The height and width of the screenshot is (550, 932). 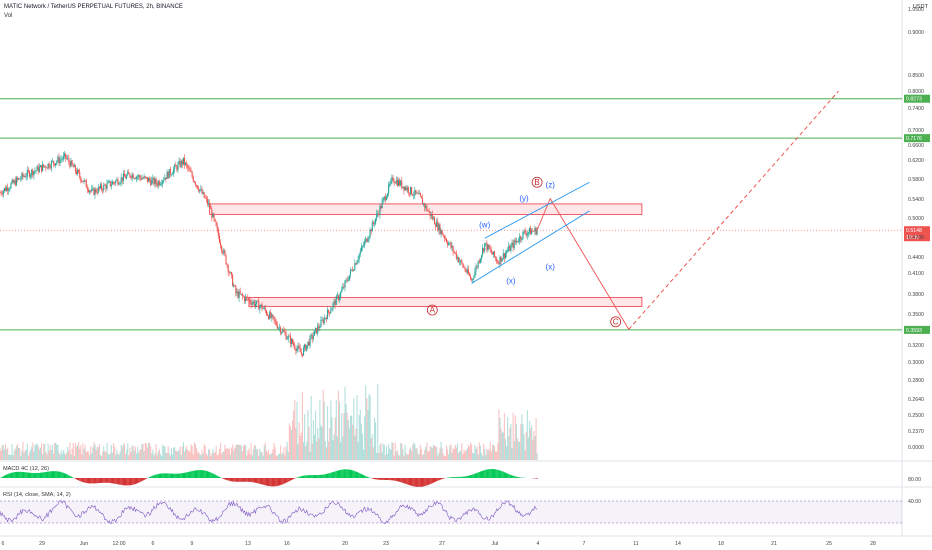 What do you see at coordinates (445, 301) in the screenshot?
I see `zone-box` at bounding box center [445, 301].